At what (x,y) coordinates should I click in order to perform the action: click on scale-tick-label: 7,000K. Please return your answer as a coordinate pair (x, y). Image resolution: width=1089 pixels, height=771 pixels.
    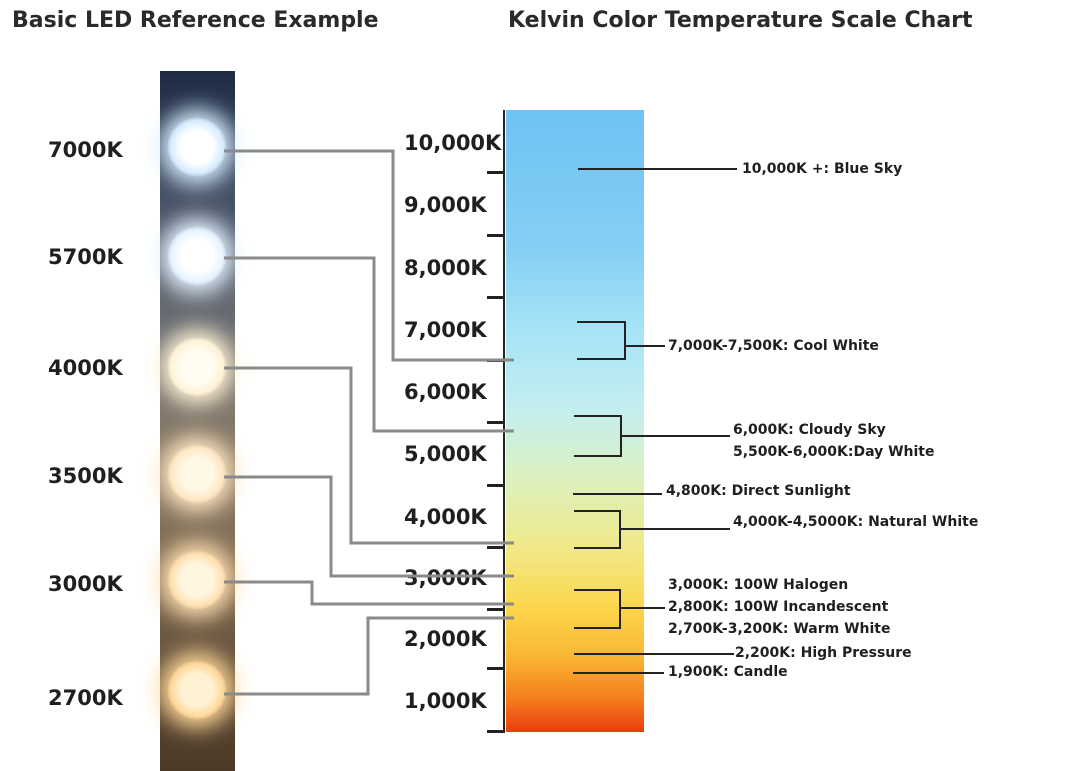
    Looking at the image, I should click on (445, 330).